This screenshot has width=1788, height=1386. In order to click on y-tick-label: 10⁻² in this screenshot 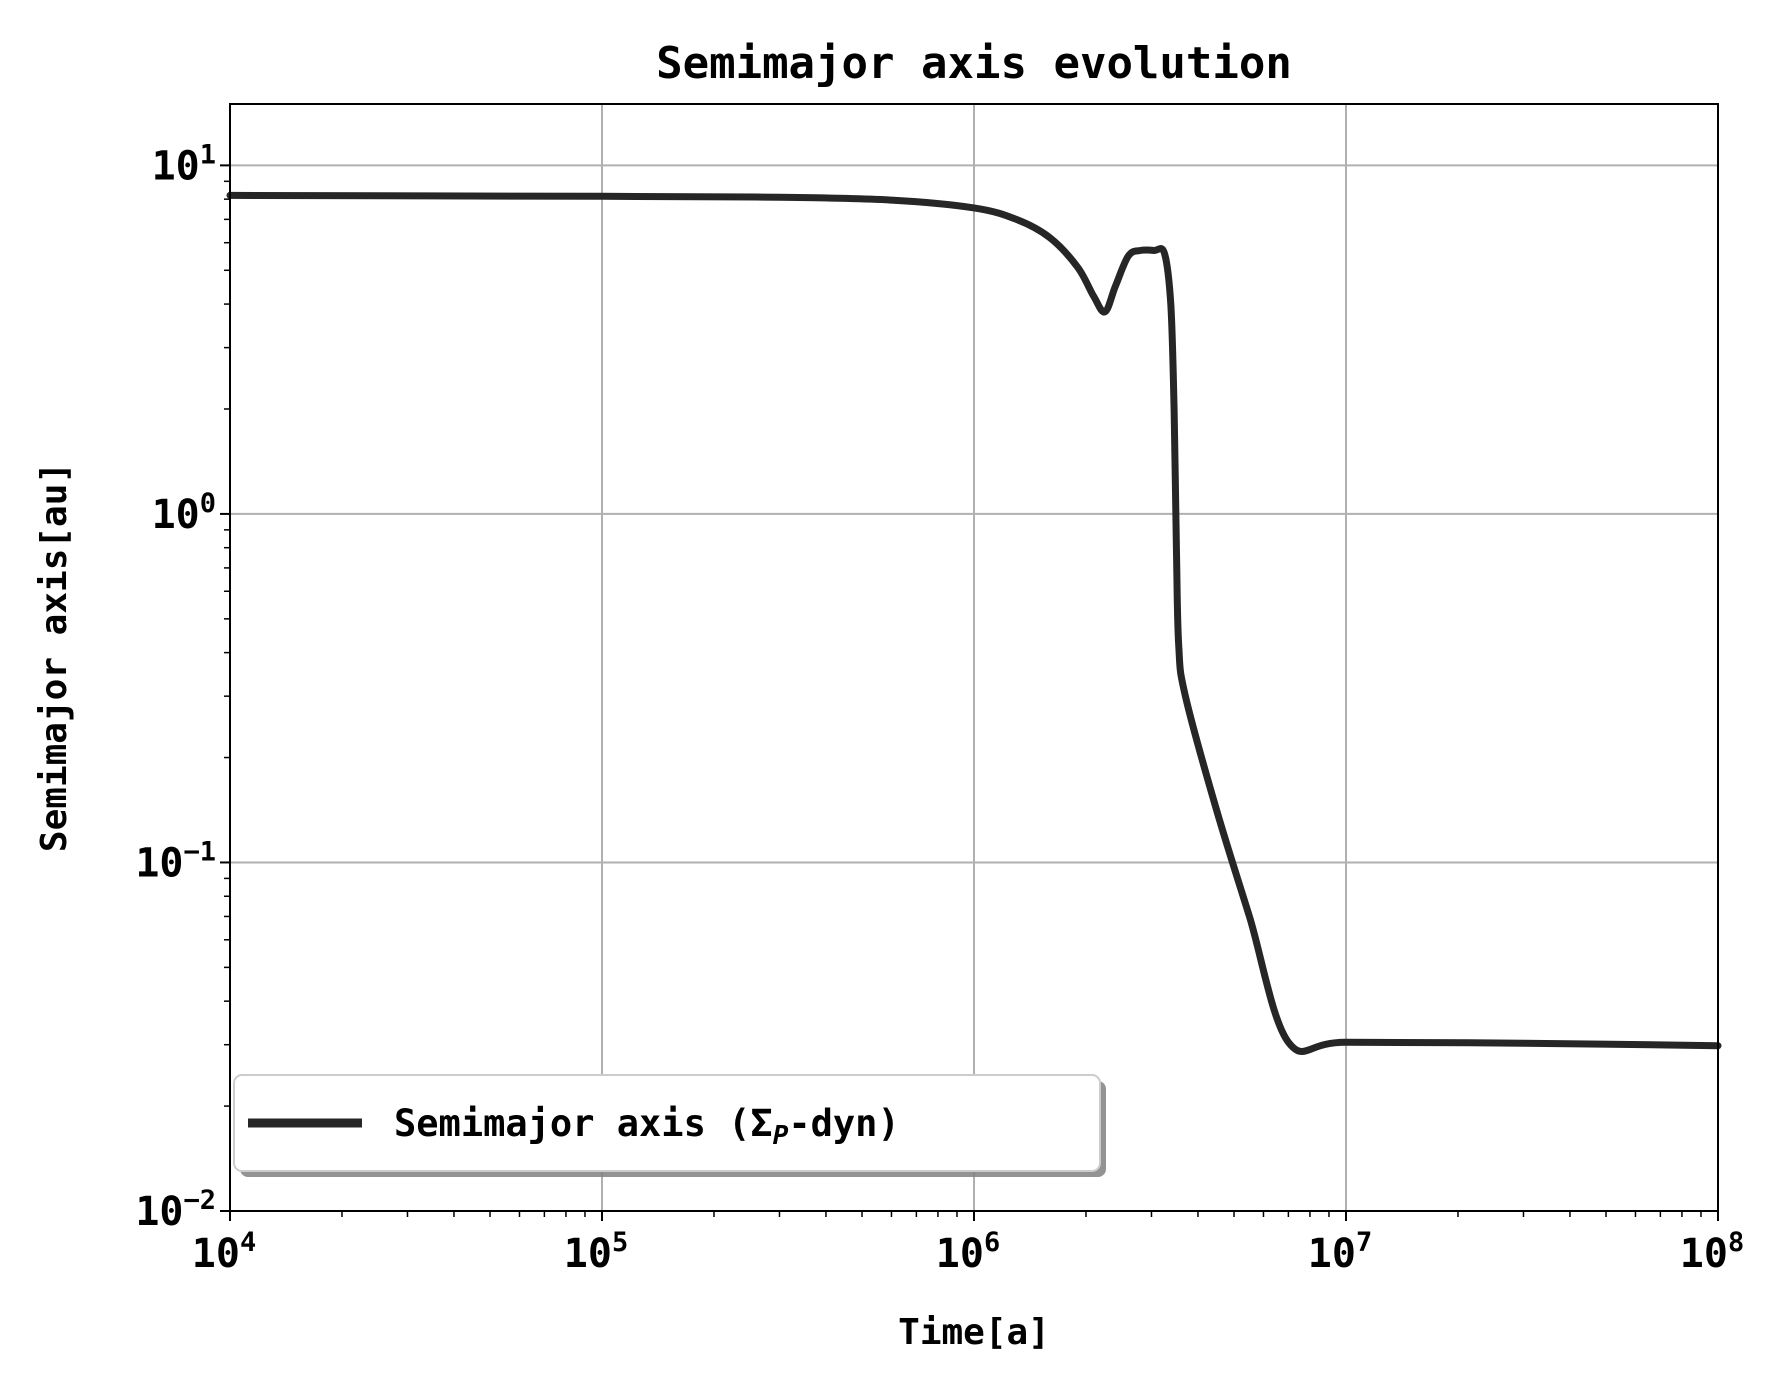, I will do `click(175, 1210)`.